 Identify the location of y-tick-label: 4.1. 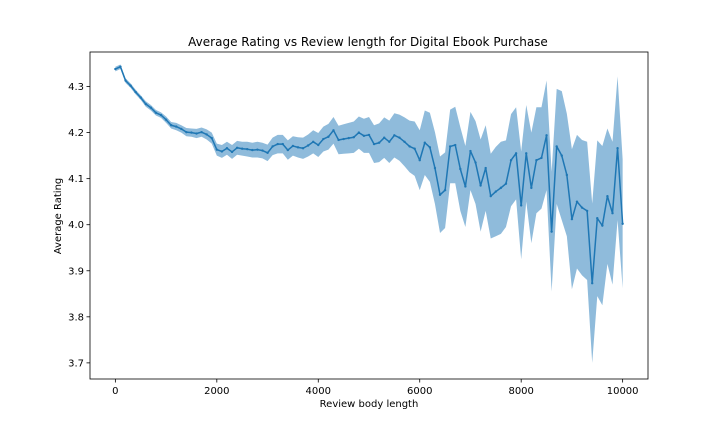
(76, 179).